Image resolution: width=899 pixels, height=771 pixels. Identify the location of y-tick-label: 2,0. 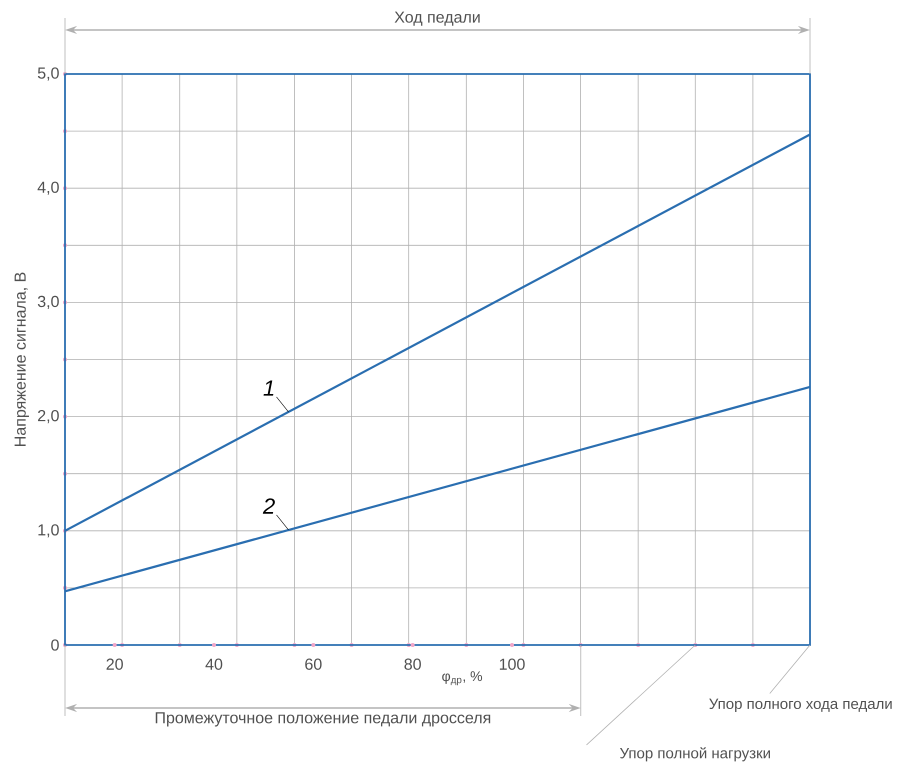
(48, 417).